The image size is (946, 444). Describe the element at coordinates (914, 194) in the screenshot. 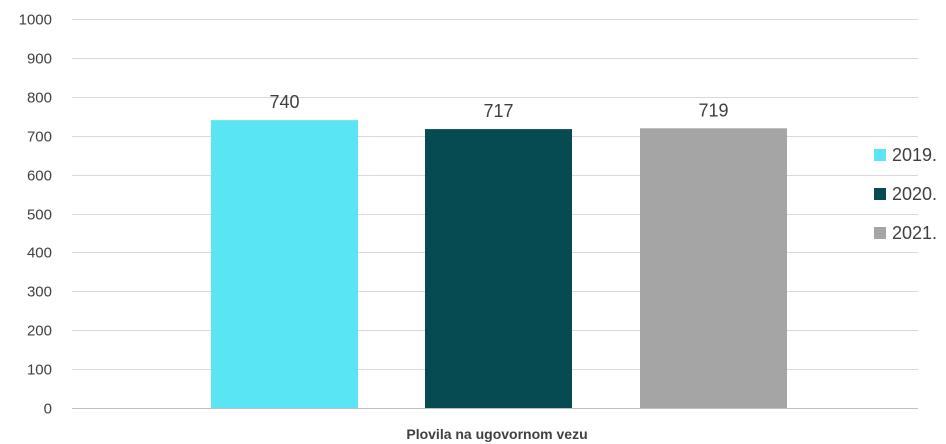

I see `legend-label: 2020.` at that location.